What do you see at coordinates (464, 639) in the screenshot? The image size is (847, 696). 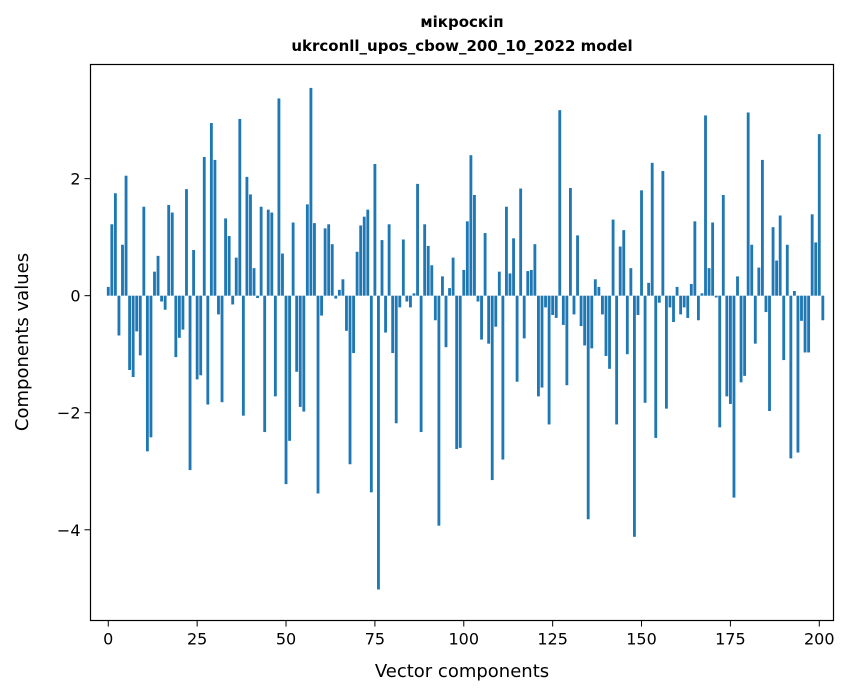 I see `x-tick-label: 100` at bounding box center [464, 639].